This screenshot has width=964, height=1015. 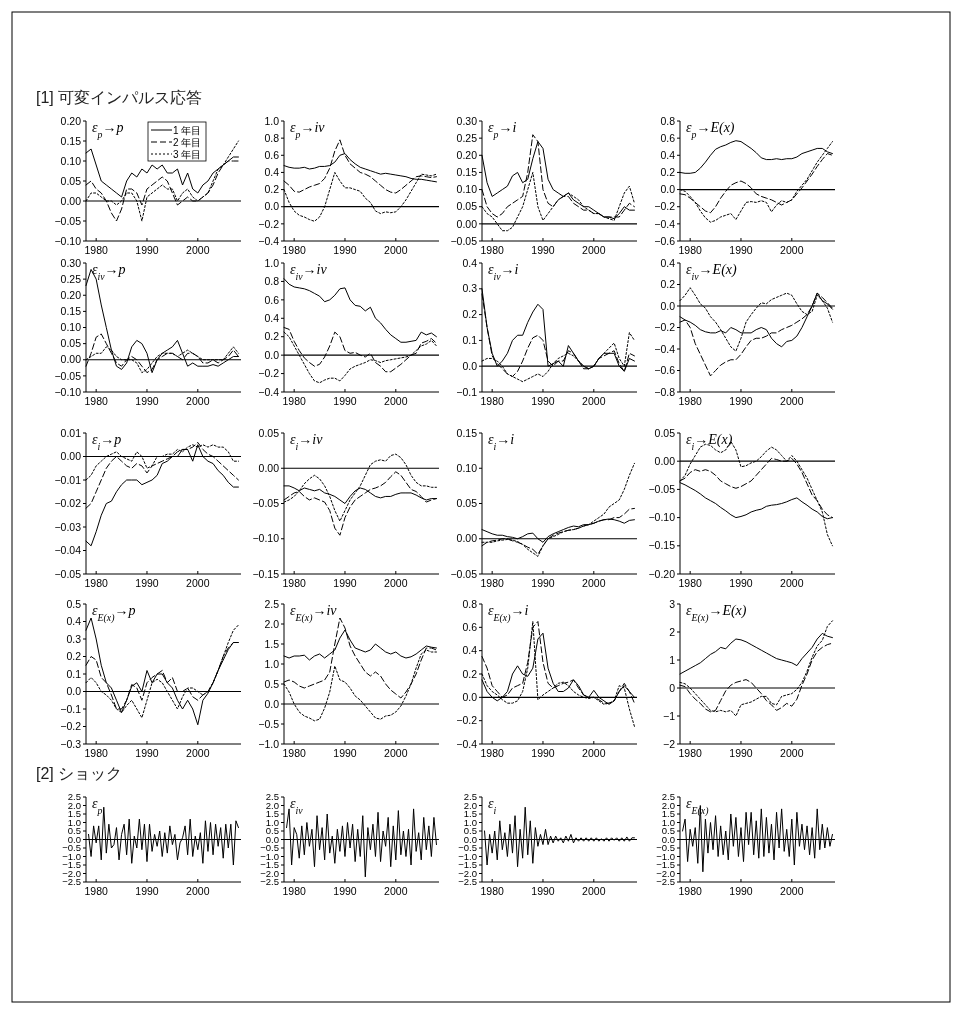 What do you see at coordinates (187, 142) in the screenshot?
I see `legend-label: 2 年目` at bounding box center [187, 142].